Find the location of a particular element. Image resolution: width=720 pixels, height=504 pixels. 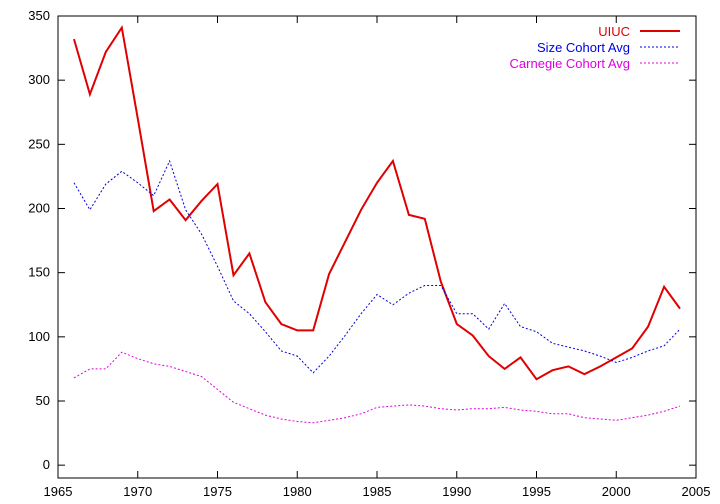

legend-label: Carnegie Cohort Avg is located at coordinates (570, 63).